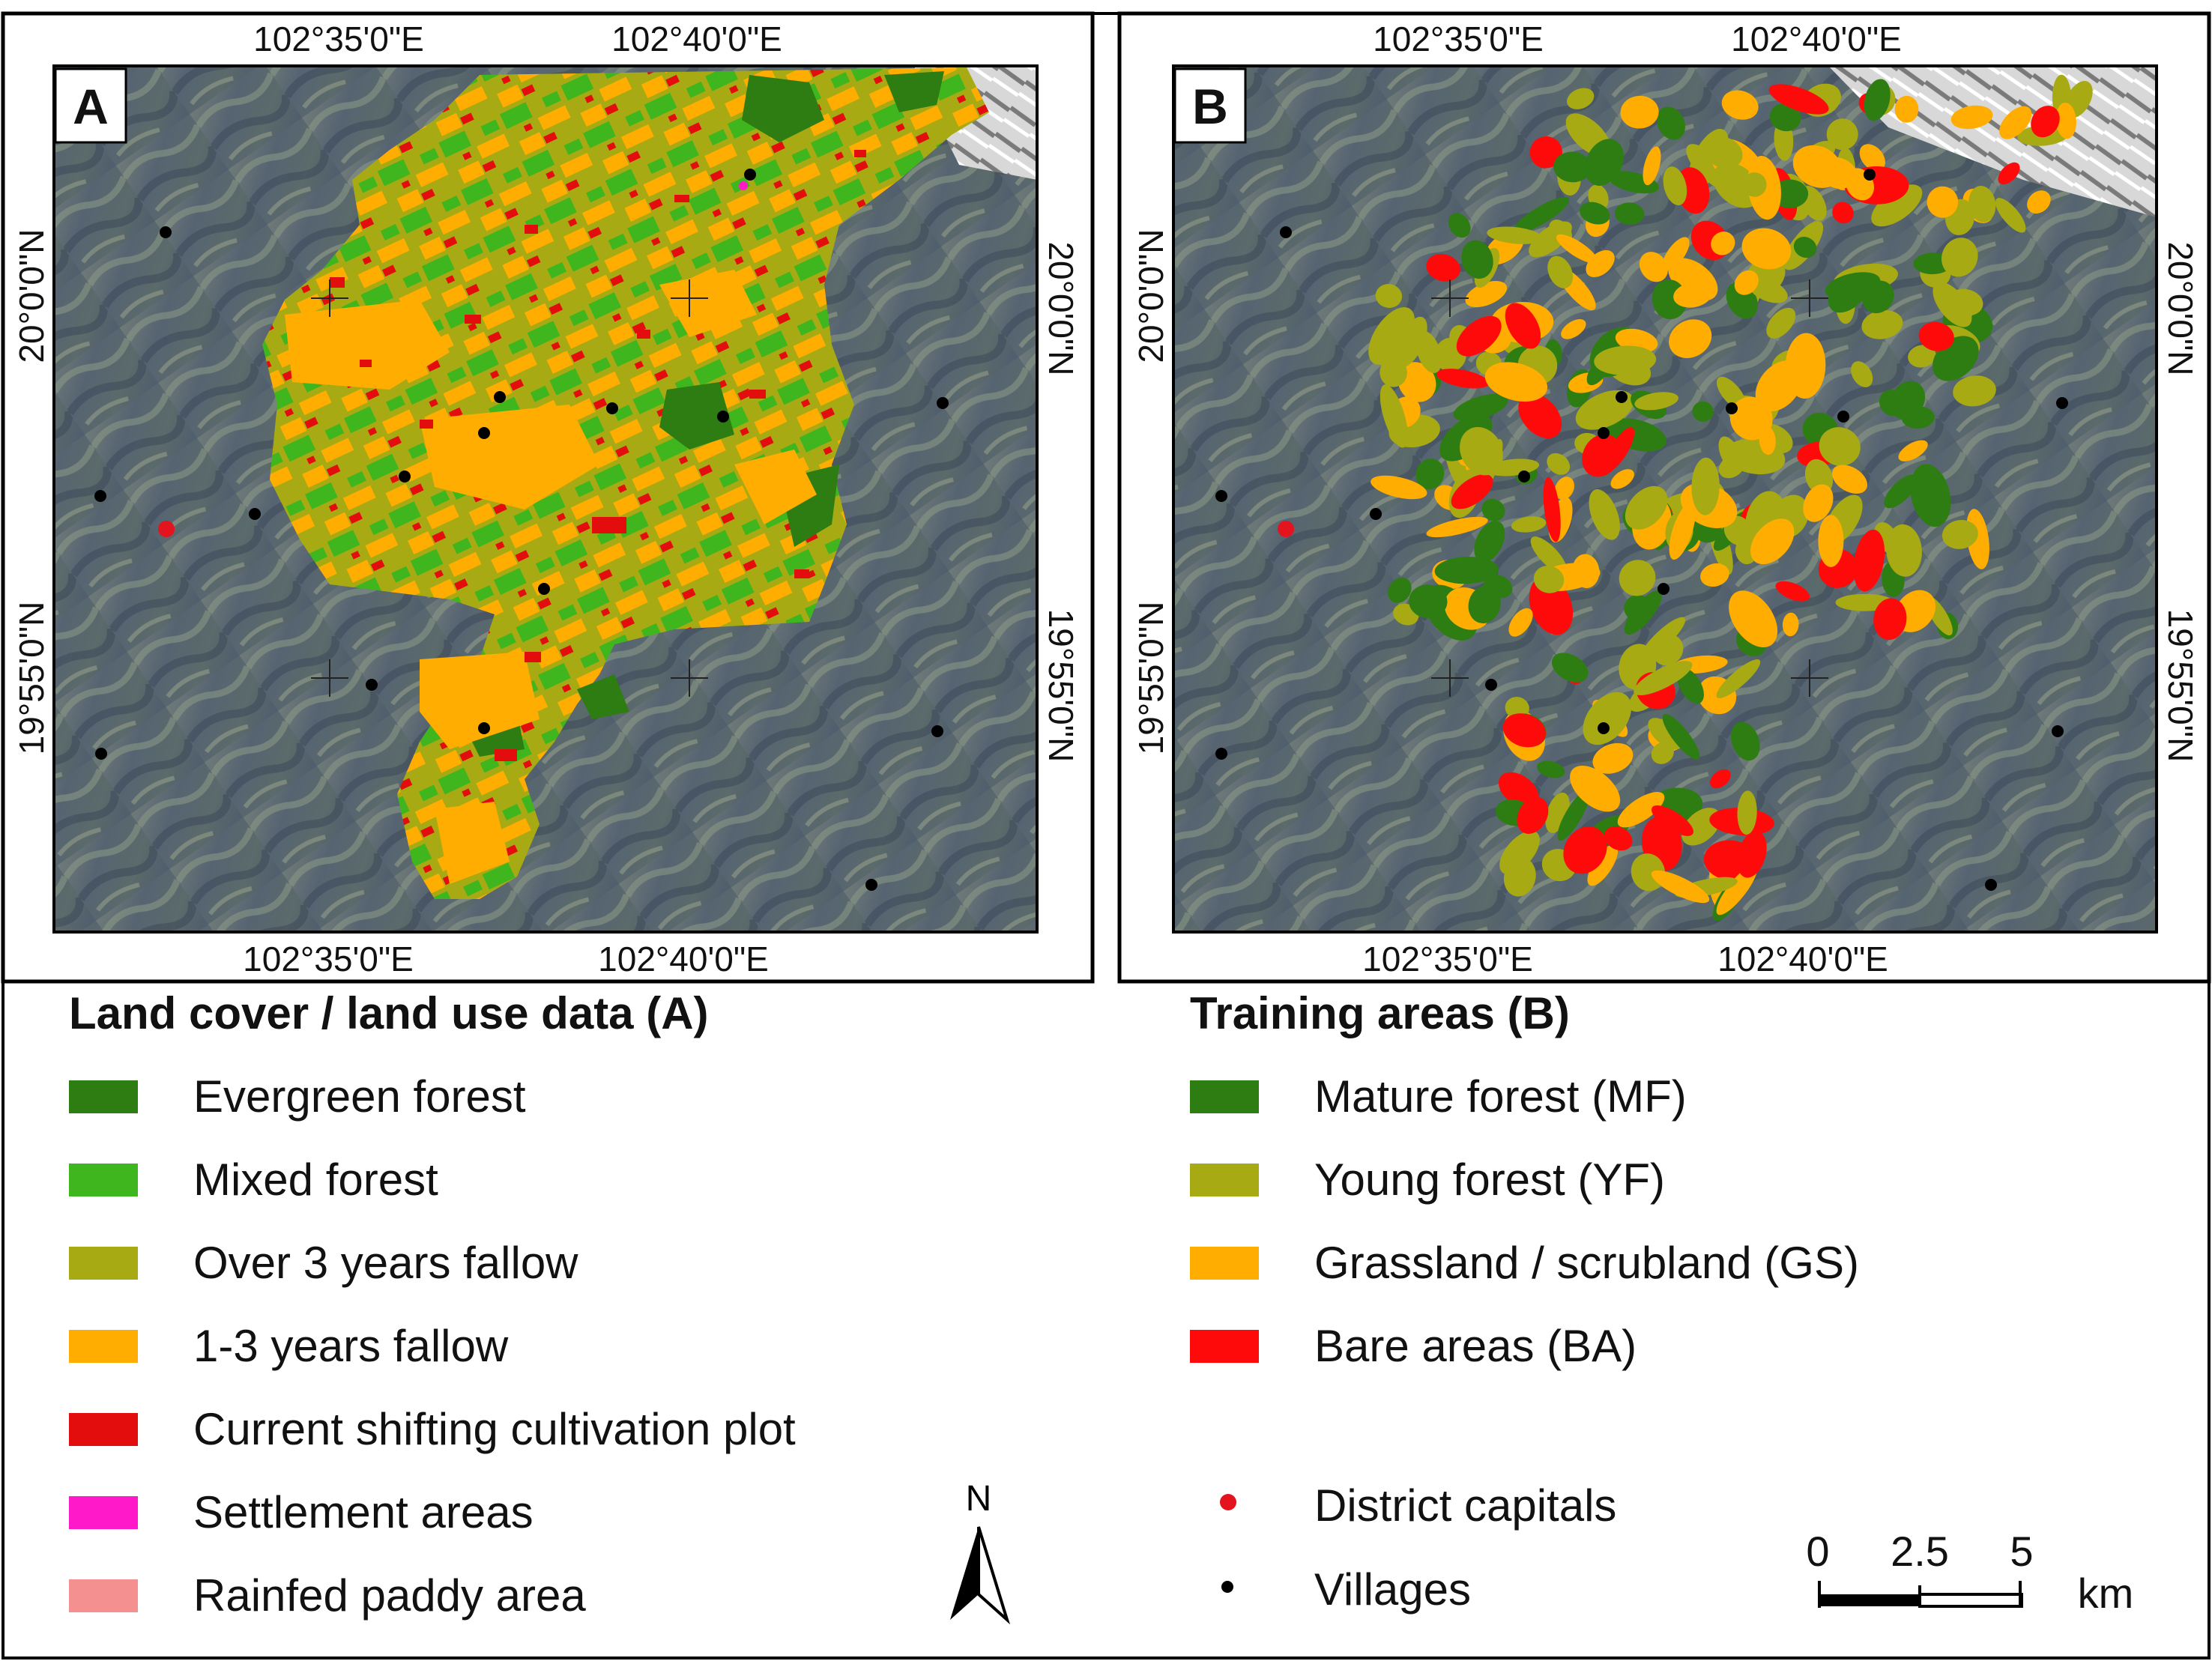 The height and width of the screenshot is (1661, 2212). Describe the element at coordinates (32, 678) in the screenshot. I see `left-lat-label: 19°55'0"N` at that location.